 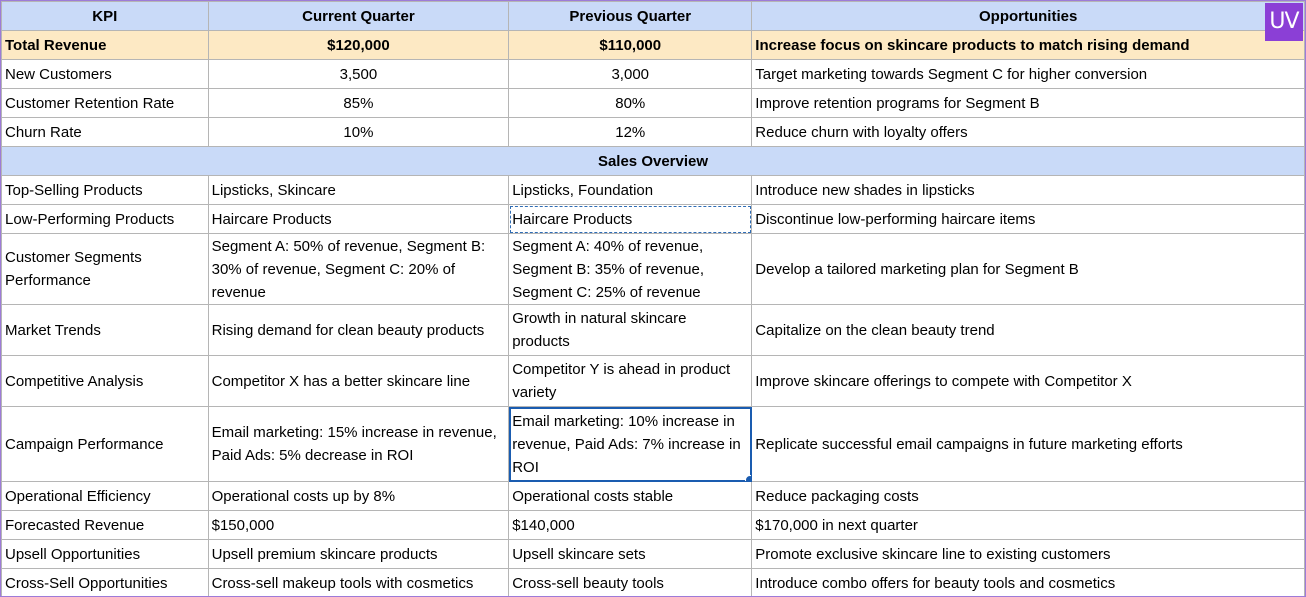 I want to click on current-cell: Haircare Products, so click(x=358, y=219).